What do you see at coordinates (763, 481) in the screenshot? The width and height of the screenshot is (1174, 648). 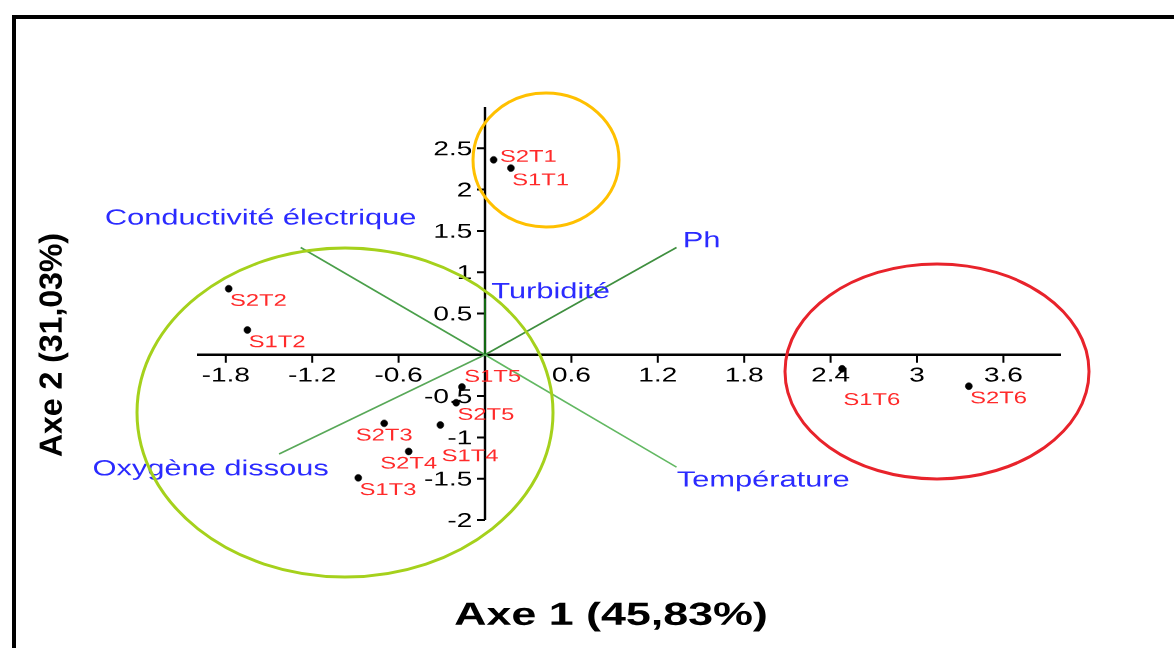 I see `series-label: Température` at bounding box center [763, 481].